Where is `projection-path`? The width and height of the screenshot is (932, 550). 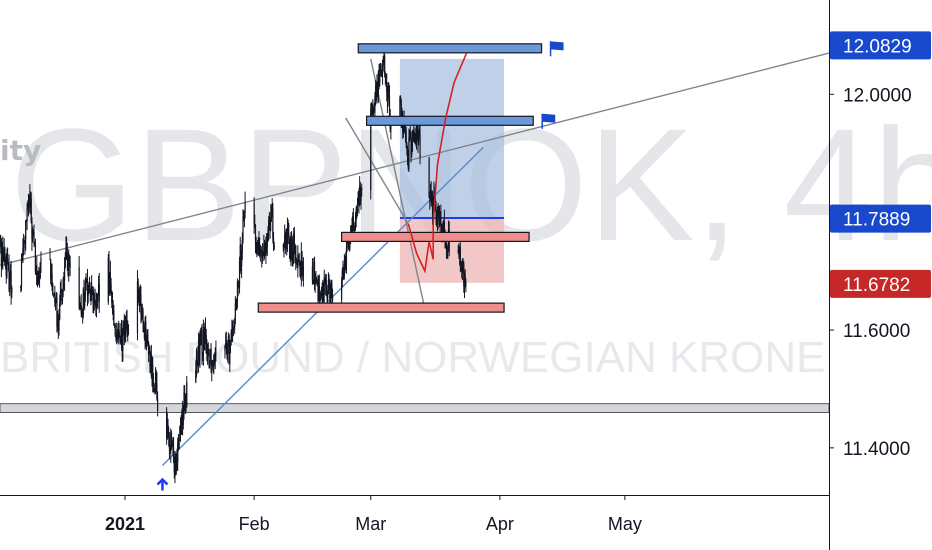
projection-path is located at coordinates (437, 163).